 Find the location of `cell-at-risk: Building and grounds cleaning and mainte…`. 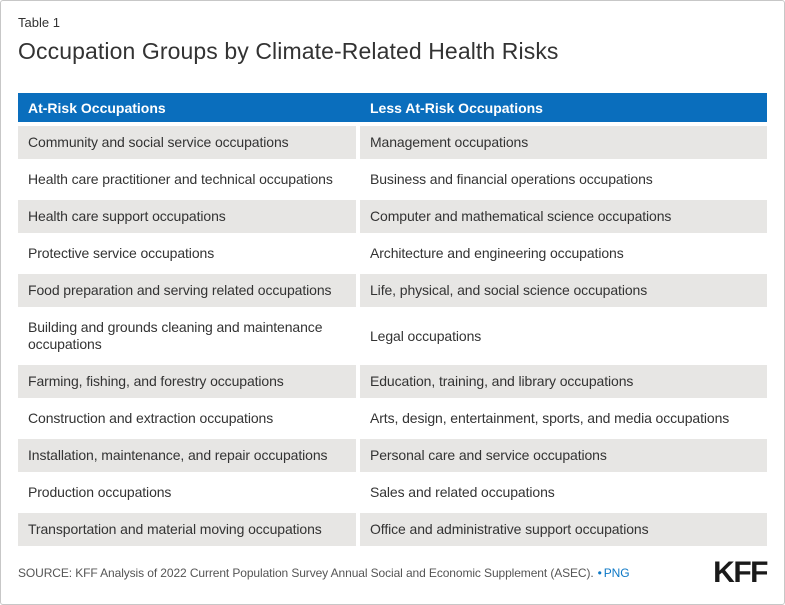

cell-at-risk: Building and grounds cleaning and mainte… is located at coordinates (187, 336).